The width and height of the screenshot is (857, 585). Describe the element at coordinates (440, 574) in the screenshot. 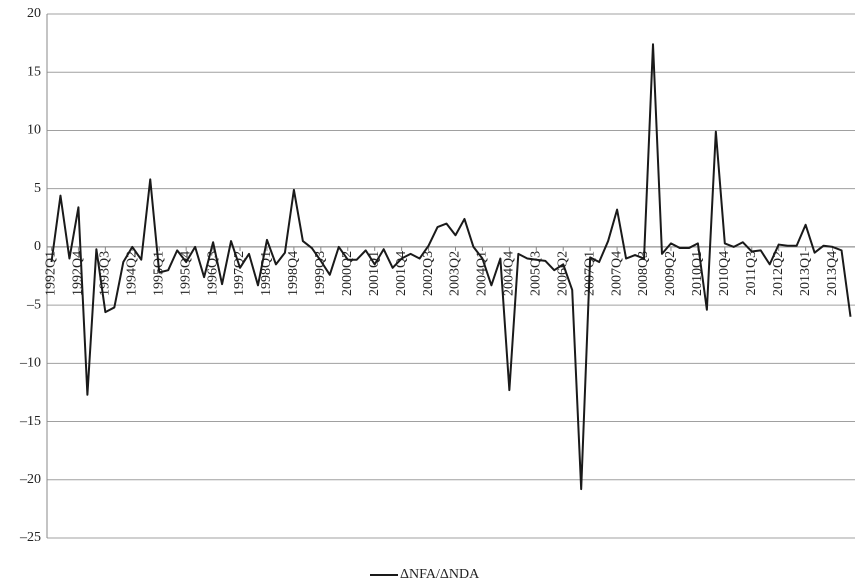

I see `legend-label: ΔNFA/ΔNDA` at that location.